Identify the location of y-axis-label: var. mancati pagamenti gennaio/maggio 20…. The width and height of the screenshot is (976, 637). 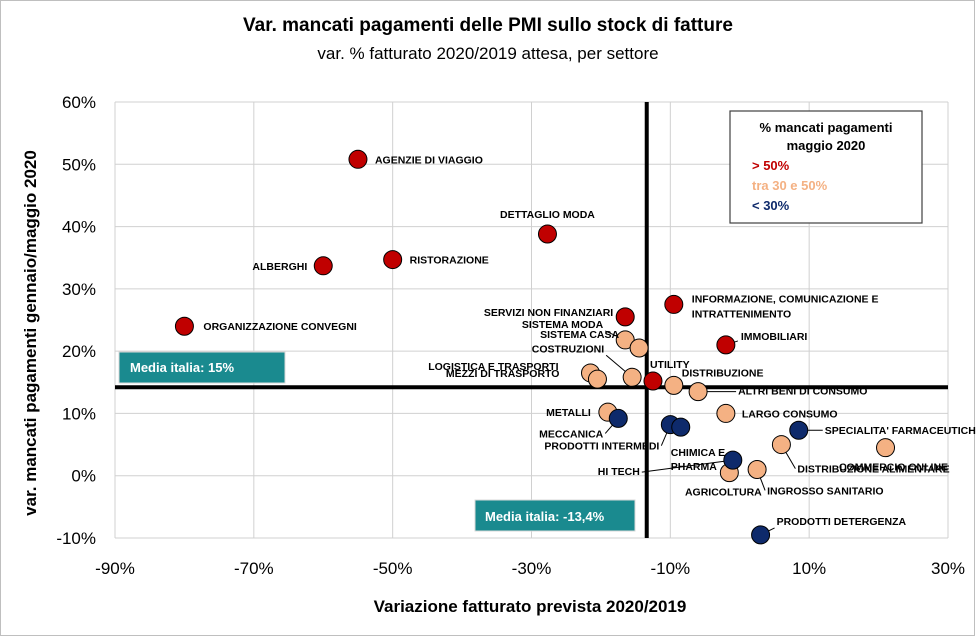
(30, 333).